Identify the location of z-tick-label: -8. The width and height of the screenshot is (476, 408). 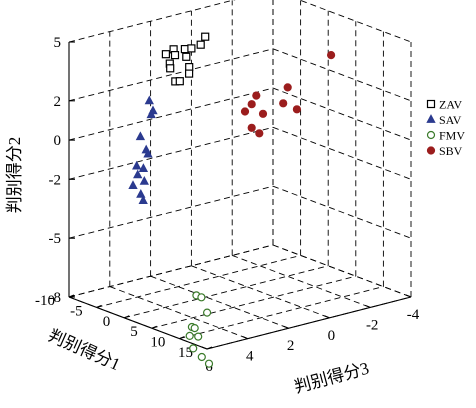
(55, 298).